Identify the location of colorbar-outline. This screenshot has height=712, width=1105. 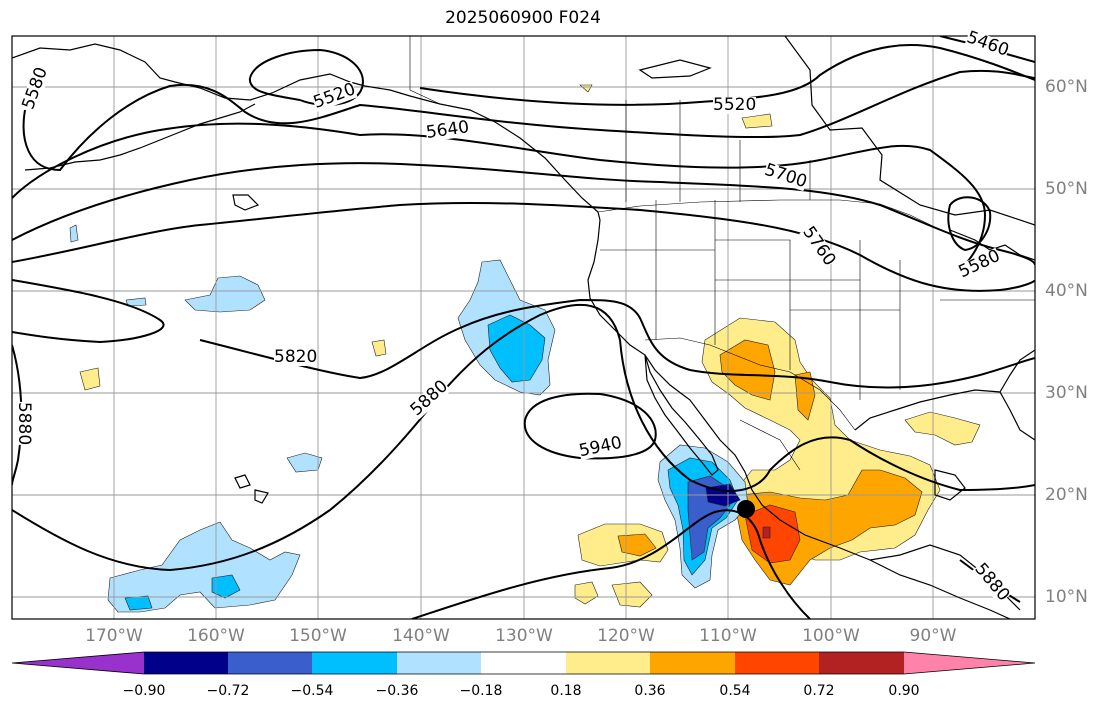
(523, 663).